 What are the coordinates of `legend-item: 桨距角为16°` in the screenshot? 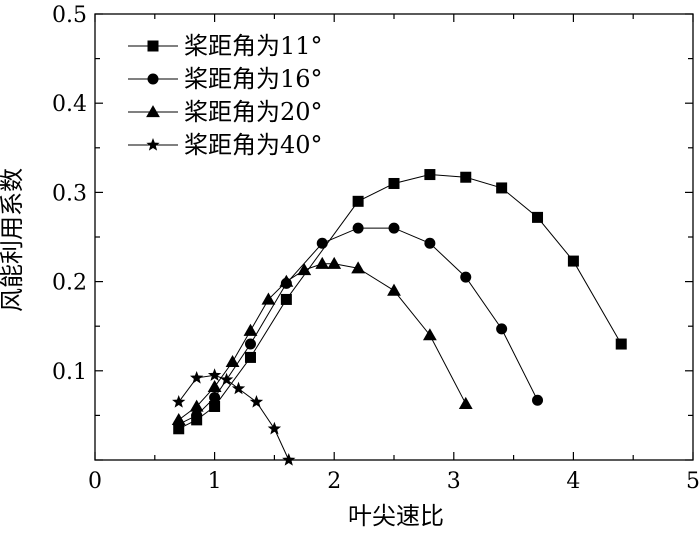 It's located at (225, 79).